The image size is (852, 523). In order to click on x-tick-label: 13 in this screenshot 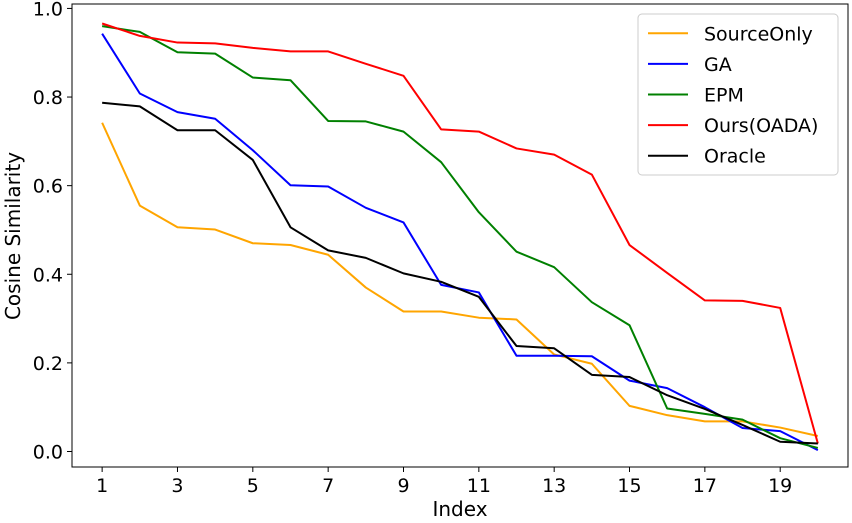, I will do `click(554, 486)`.